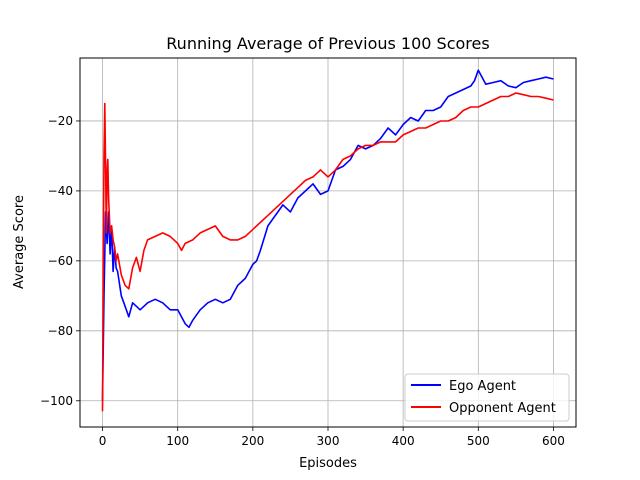  I want to click on x-tick-label: 300, so click(328, 441).